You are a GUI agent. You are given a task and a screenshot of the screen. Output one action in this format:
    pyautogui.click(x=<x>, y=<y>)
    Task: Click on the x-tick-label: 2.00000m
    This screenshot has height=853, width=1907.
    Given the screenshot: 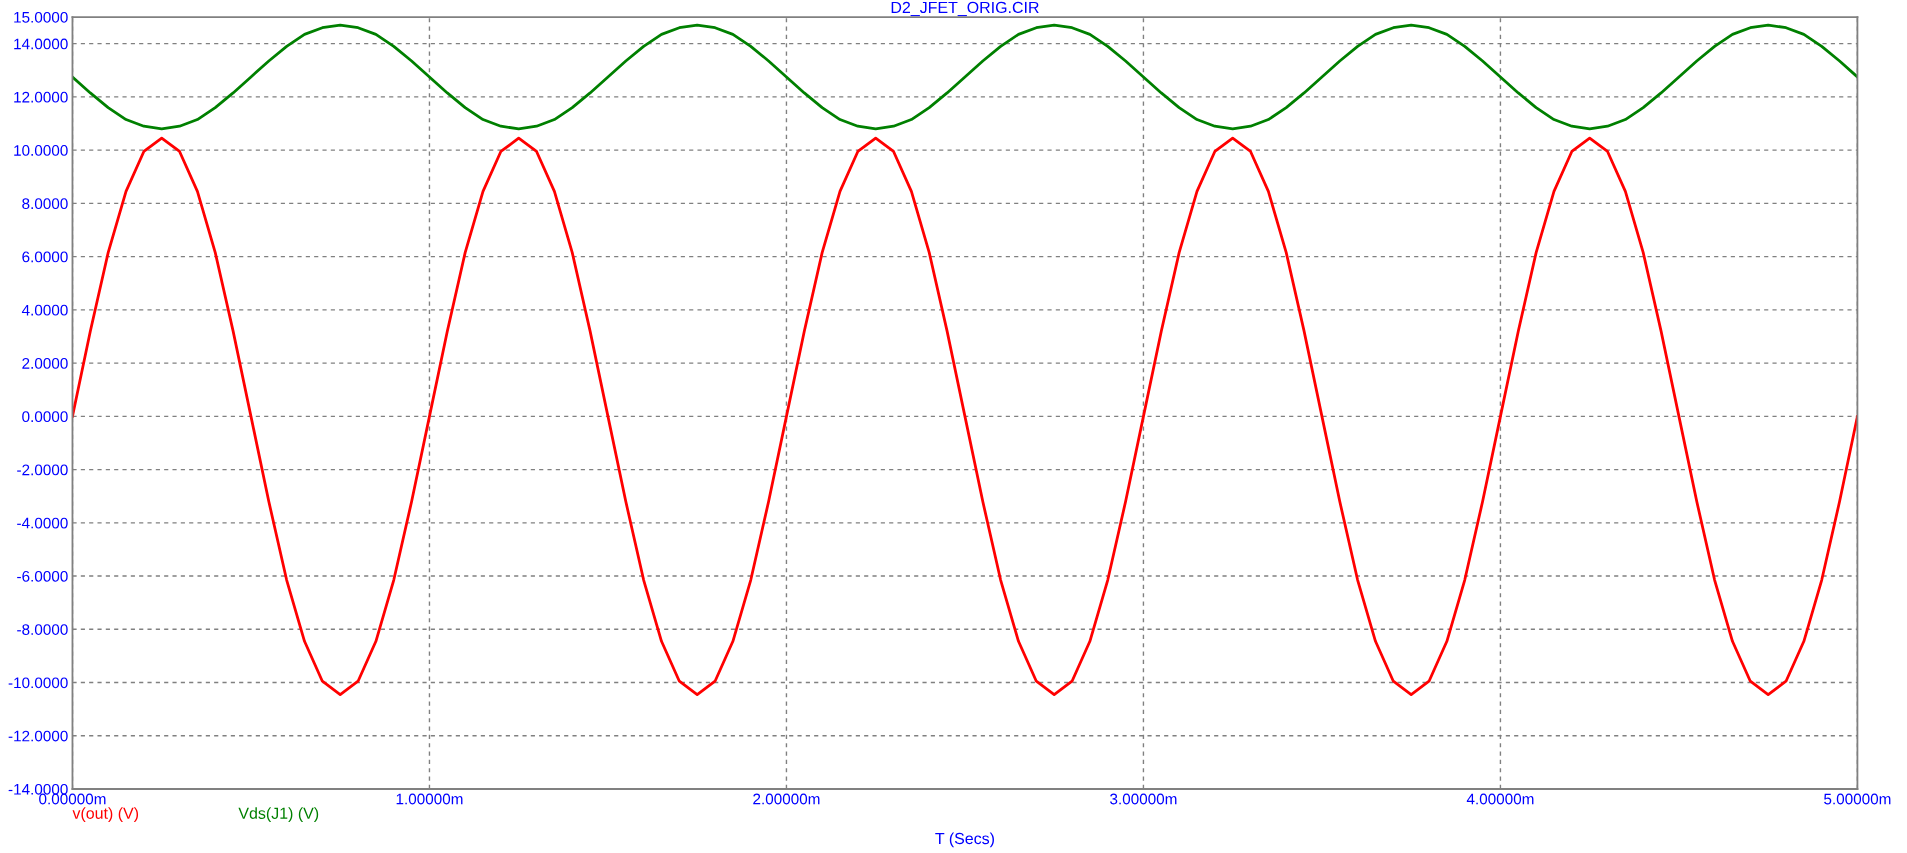 What is the action you would take?
    pyautogui.click(x=786, y=799)
    